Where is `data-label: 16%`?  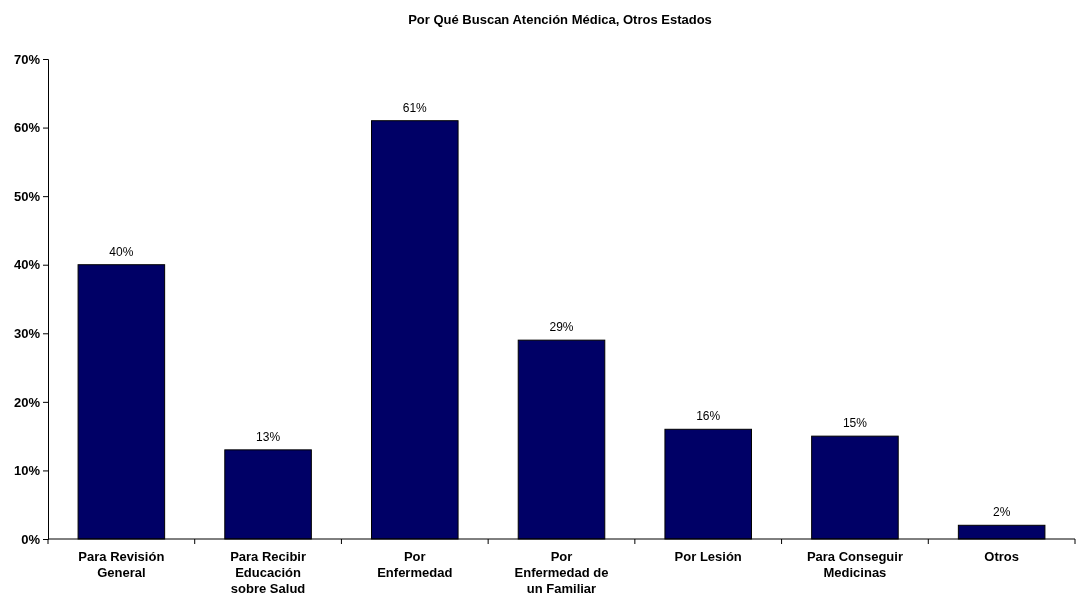 data-label: 16% is located at coordinates (708, 416).